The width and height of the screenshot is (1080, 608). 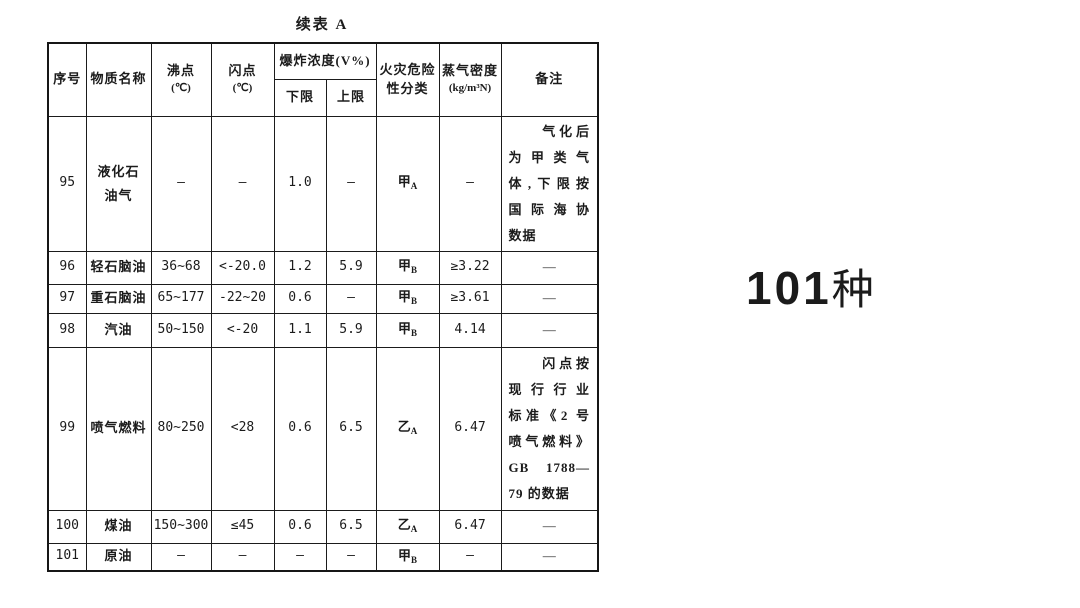 I want to click on hazard-class-cell: 甲A, so click(x=407, y=183).